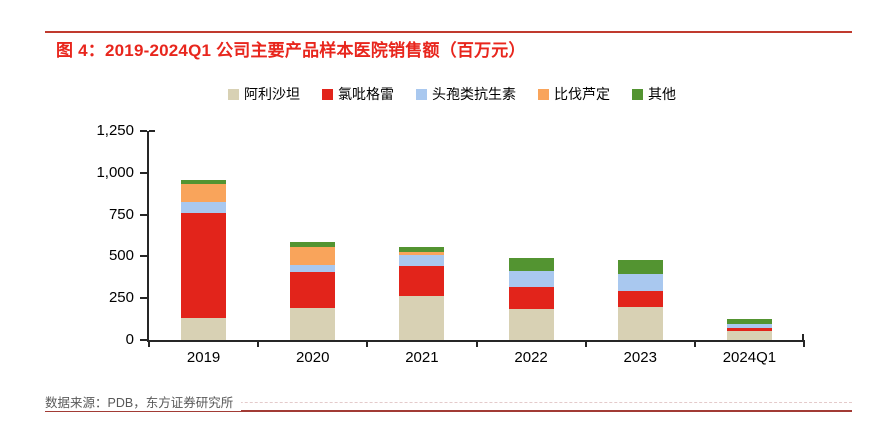 Image resolution: width=874 pixels, height=425 pixels. Describe the element at coordinates (115, 130) in the screenshot. I see `y-axis-tick-label: 1,250` at that location.